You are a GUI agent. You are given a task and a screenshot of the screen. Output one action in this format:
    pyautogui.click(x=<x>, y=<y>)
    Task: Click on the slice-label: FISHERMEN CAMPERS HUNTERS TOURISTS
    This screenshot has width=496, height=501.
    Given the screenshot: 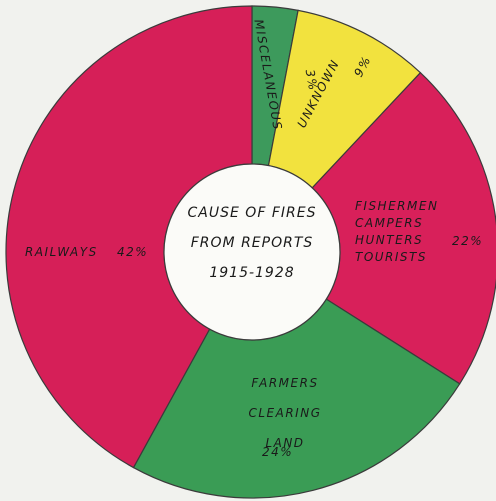 What is the action you would take?
    pyautogui.click(x=397, y=231)
    